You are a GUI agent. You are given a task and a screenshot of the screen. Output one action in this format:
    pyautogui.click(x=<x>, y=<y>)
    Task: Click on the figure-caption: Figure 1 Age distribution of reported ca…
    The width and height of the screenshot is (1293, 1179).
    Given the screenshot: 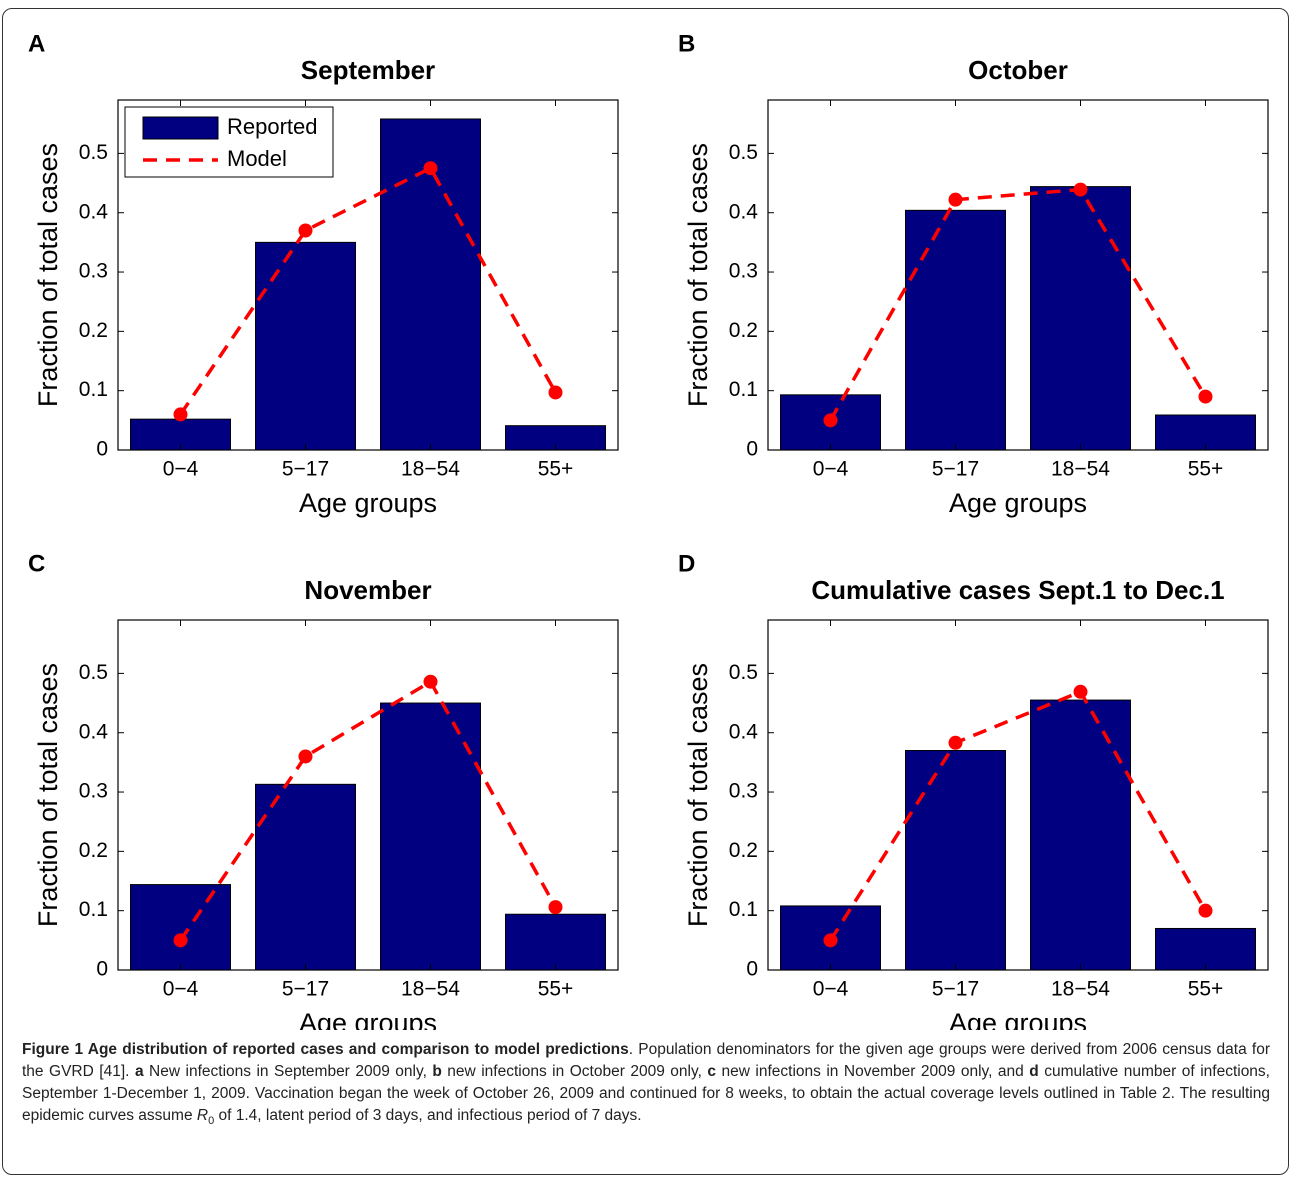 What is the action you would take?
    pyautogui.click(x=646, y=1085)
    